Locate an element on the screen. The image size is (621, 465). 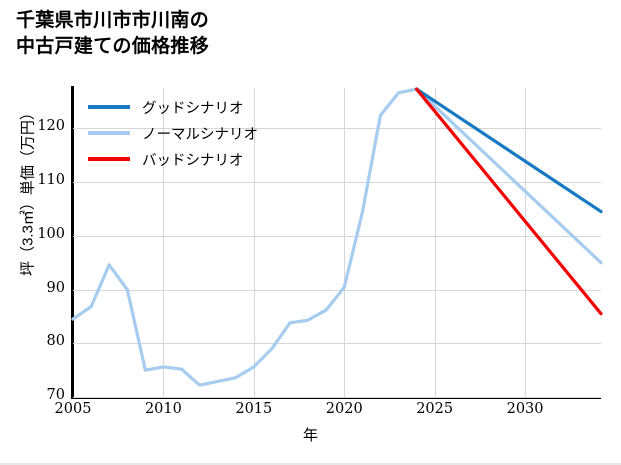
y-tick-label: 70 is located at coordinates (55, 395).